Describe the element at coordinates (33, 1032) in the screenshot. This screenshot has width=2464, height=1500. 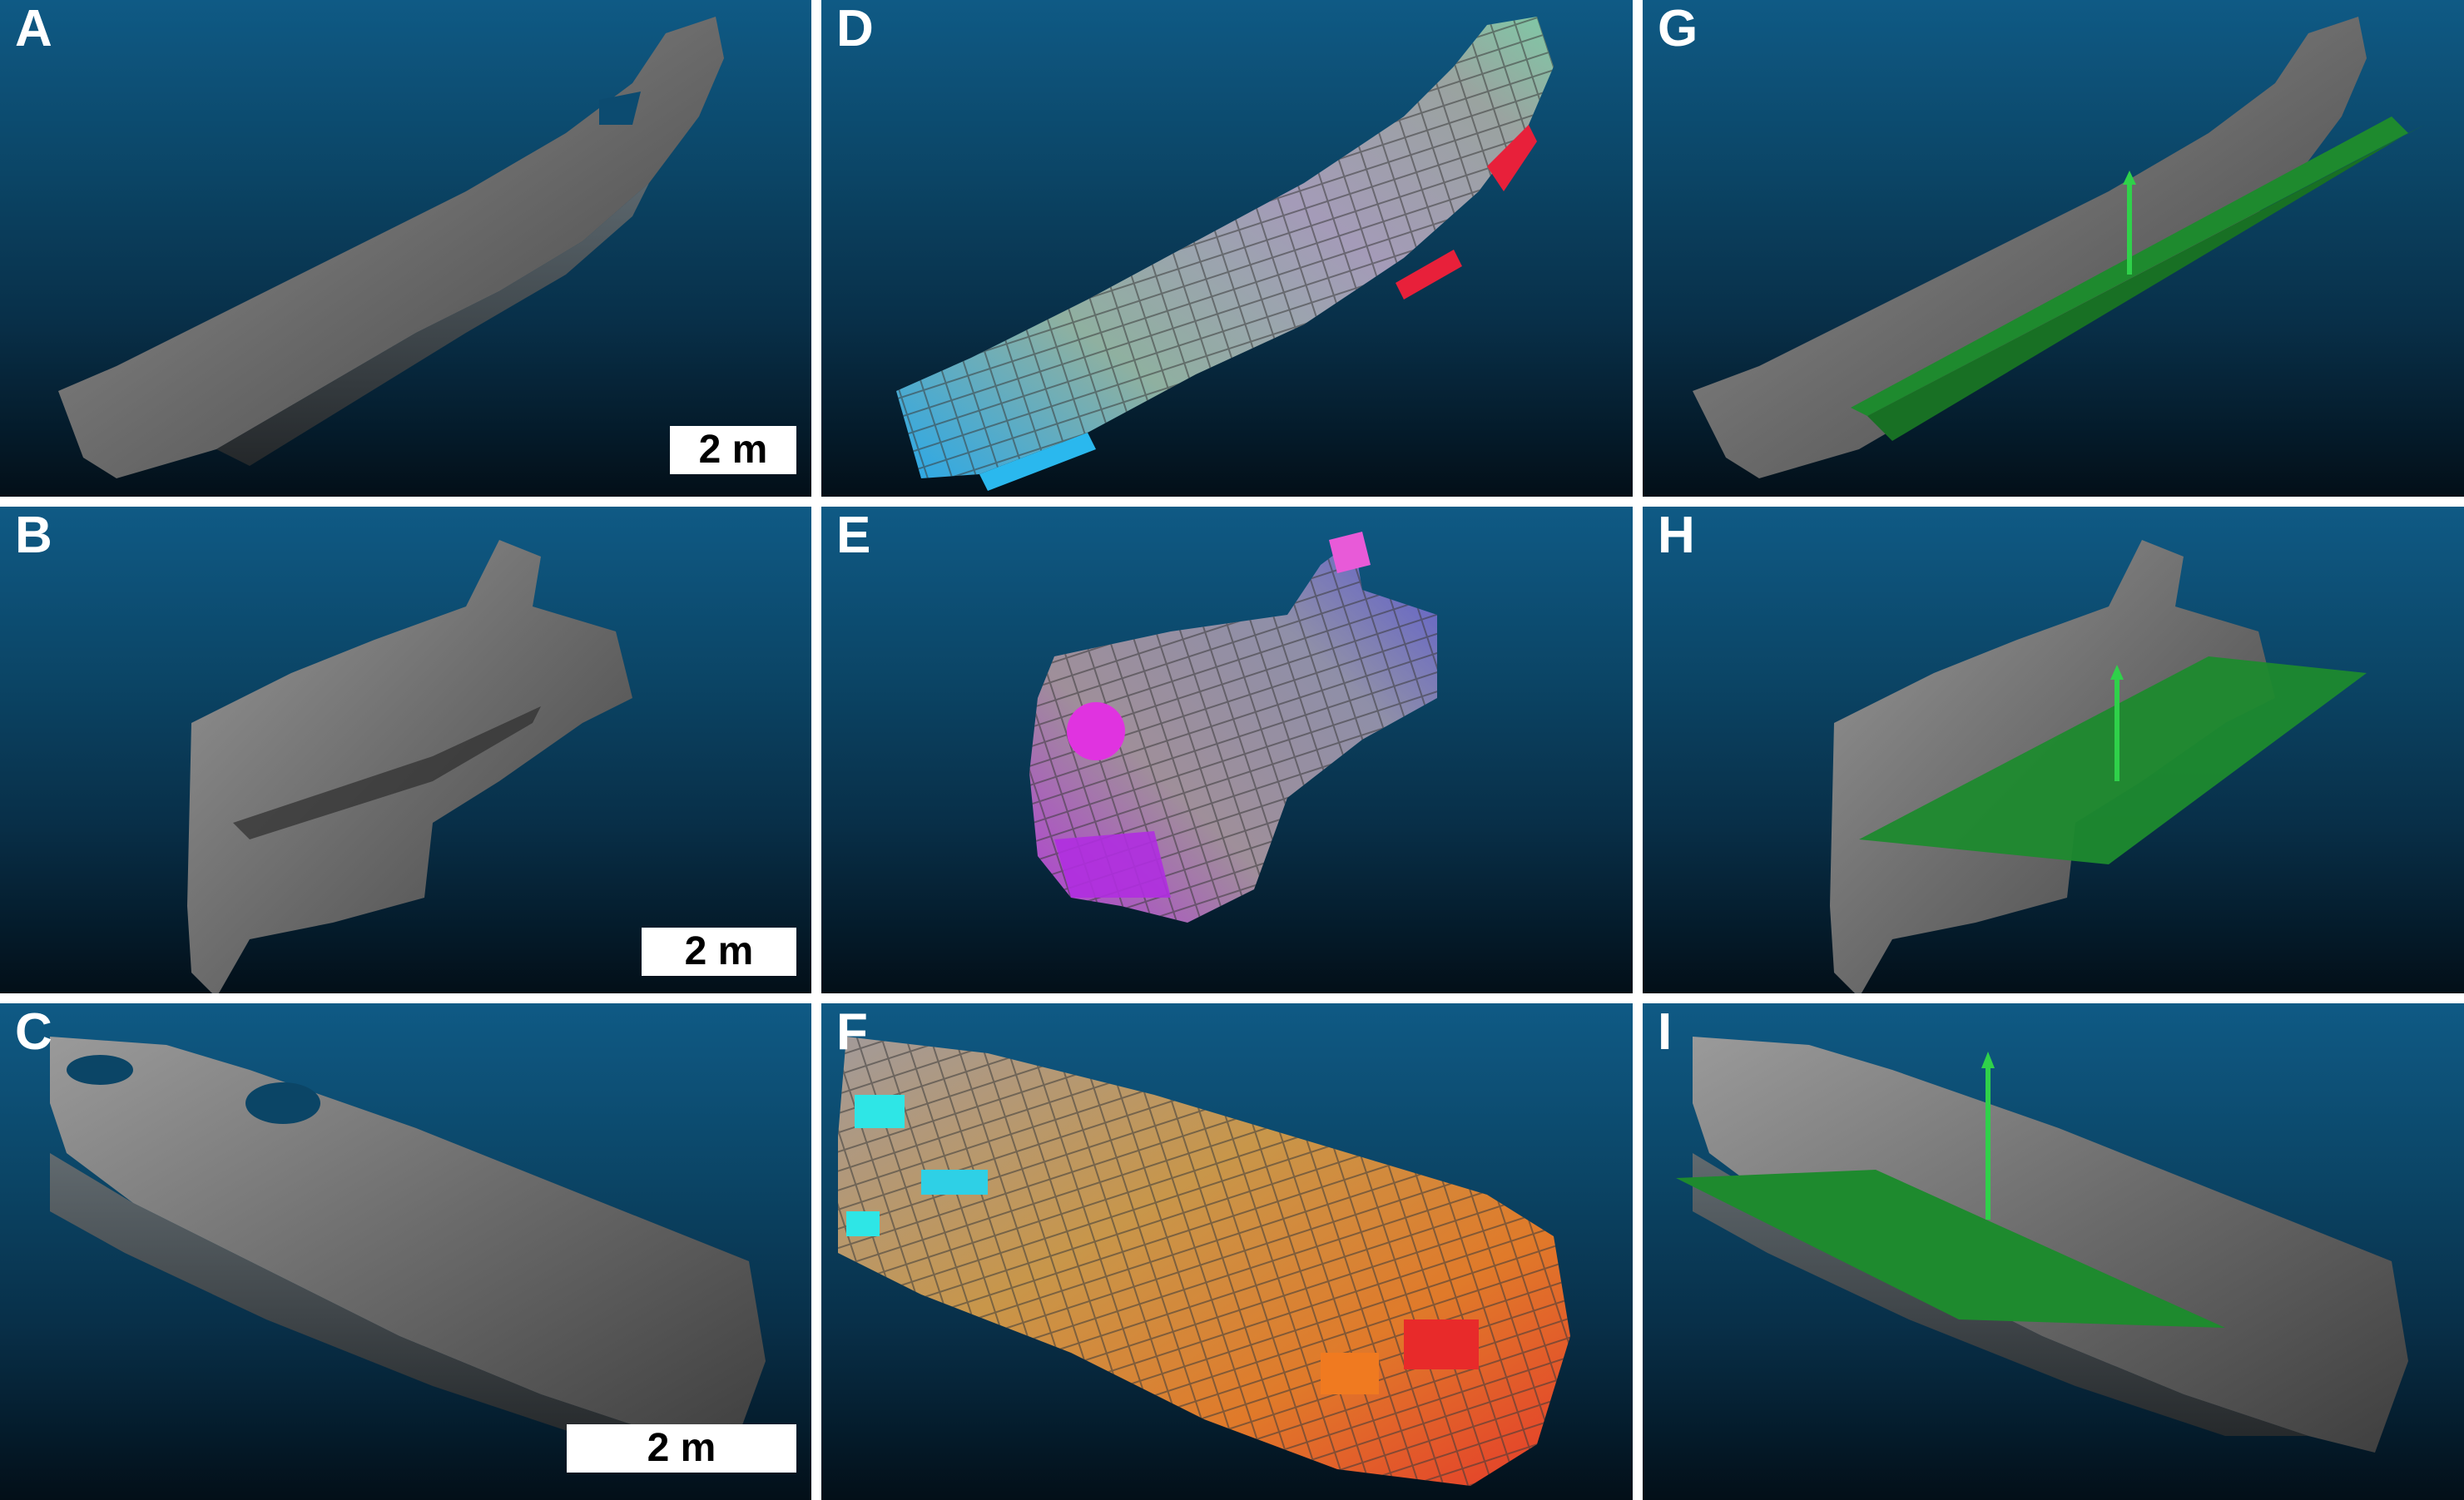
I see `panel-label-c: C` at that location.